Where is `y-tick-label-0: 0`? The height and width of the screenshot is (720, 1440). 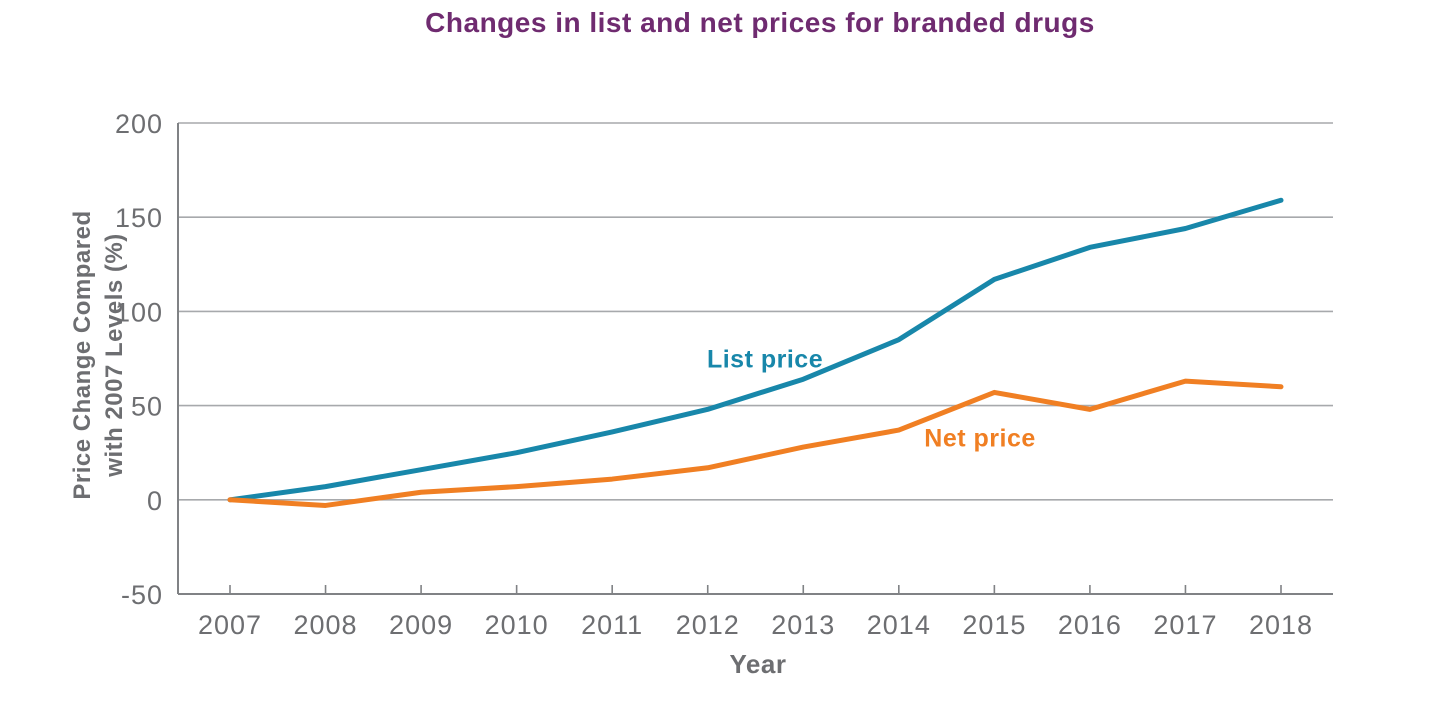
y-tick-label-0: 0 is located at coordinates (155, 501).